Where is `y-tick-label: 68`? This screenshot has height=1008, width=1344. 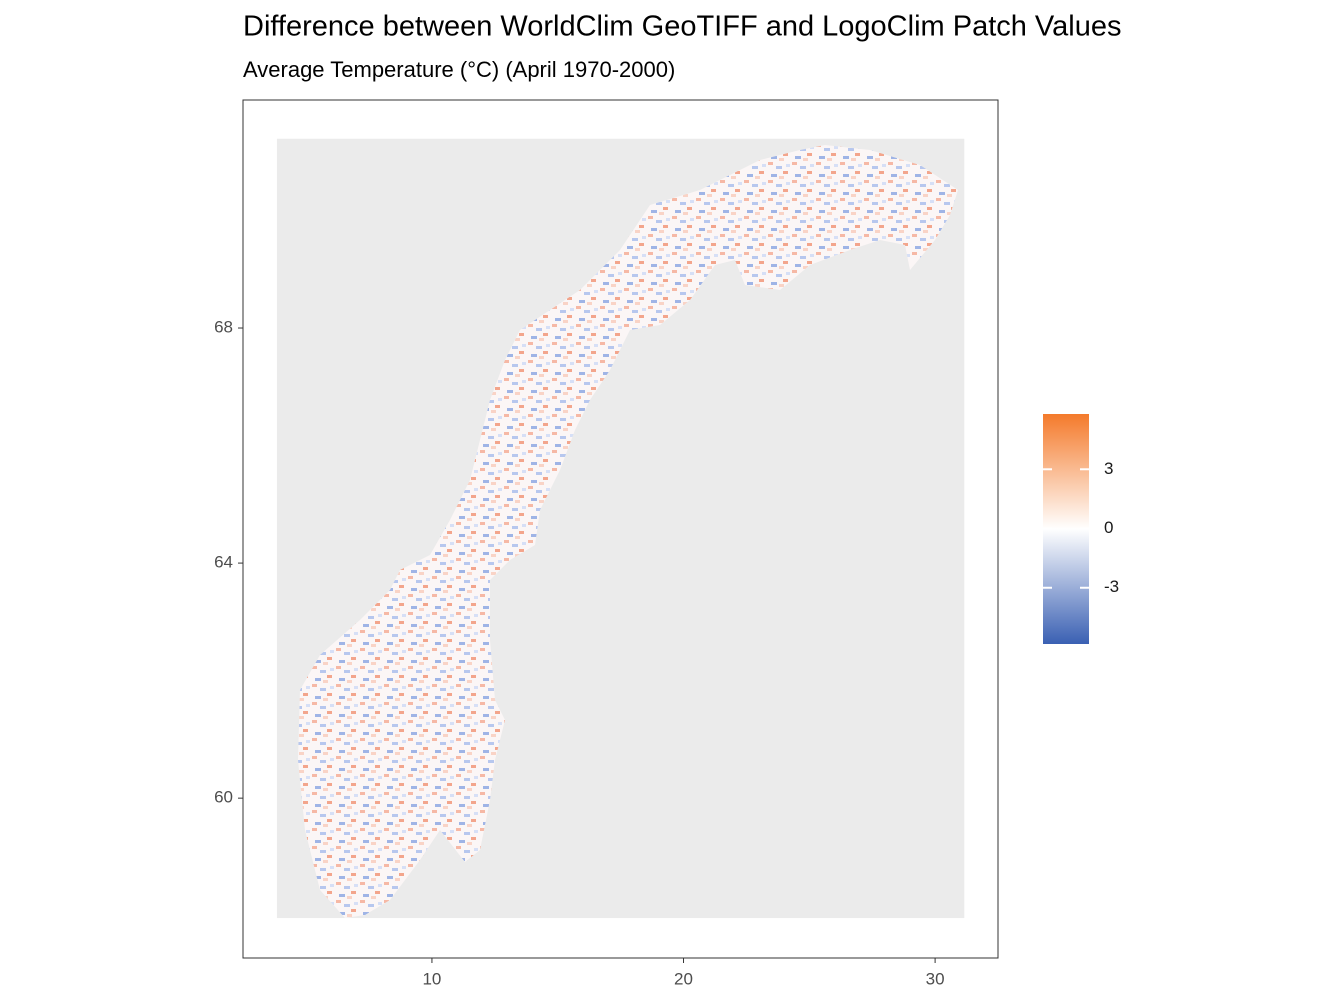 y-tick-label: 68 is located at coordinates (223, 327).